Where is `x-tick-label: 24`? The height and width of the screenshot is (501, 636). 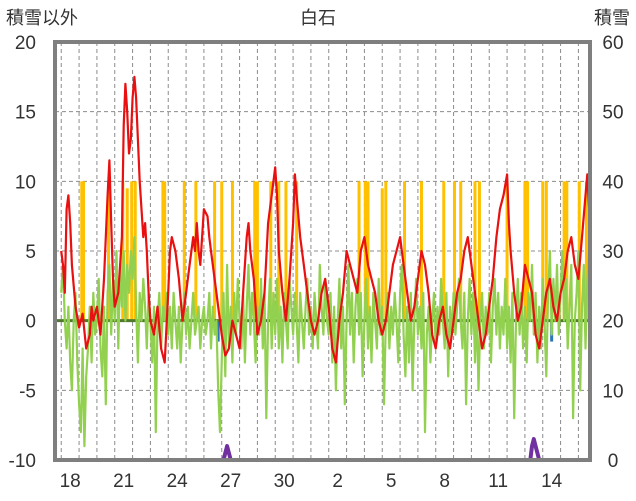 x-tick-label: 24 is located at coordinates (178, 481).